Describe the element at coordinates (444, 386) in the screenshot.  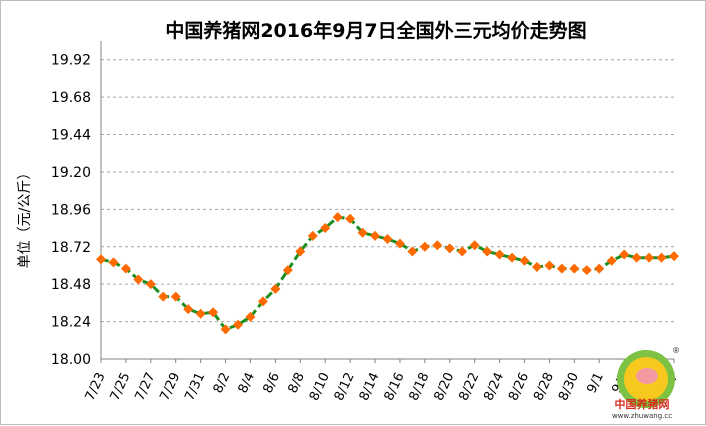
I see `x-tick-label: 8/20` at that location.